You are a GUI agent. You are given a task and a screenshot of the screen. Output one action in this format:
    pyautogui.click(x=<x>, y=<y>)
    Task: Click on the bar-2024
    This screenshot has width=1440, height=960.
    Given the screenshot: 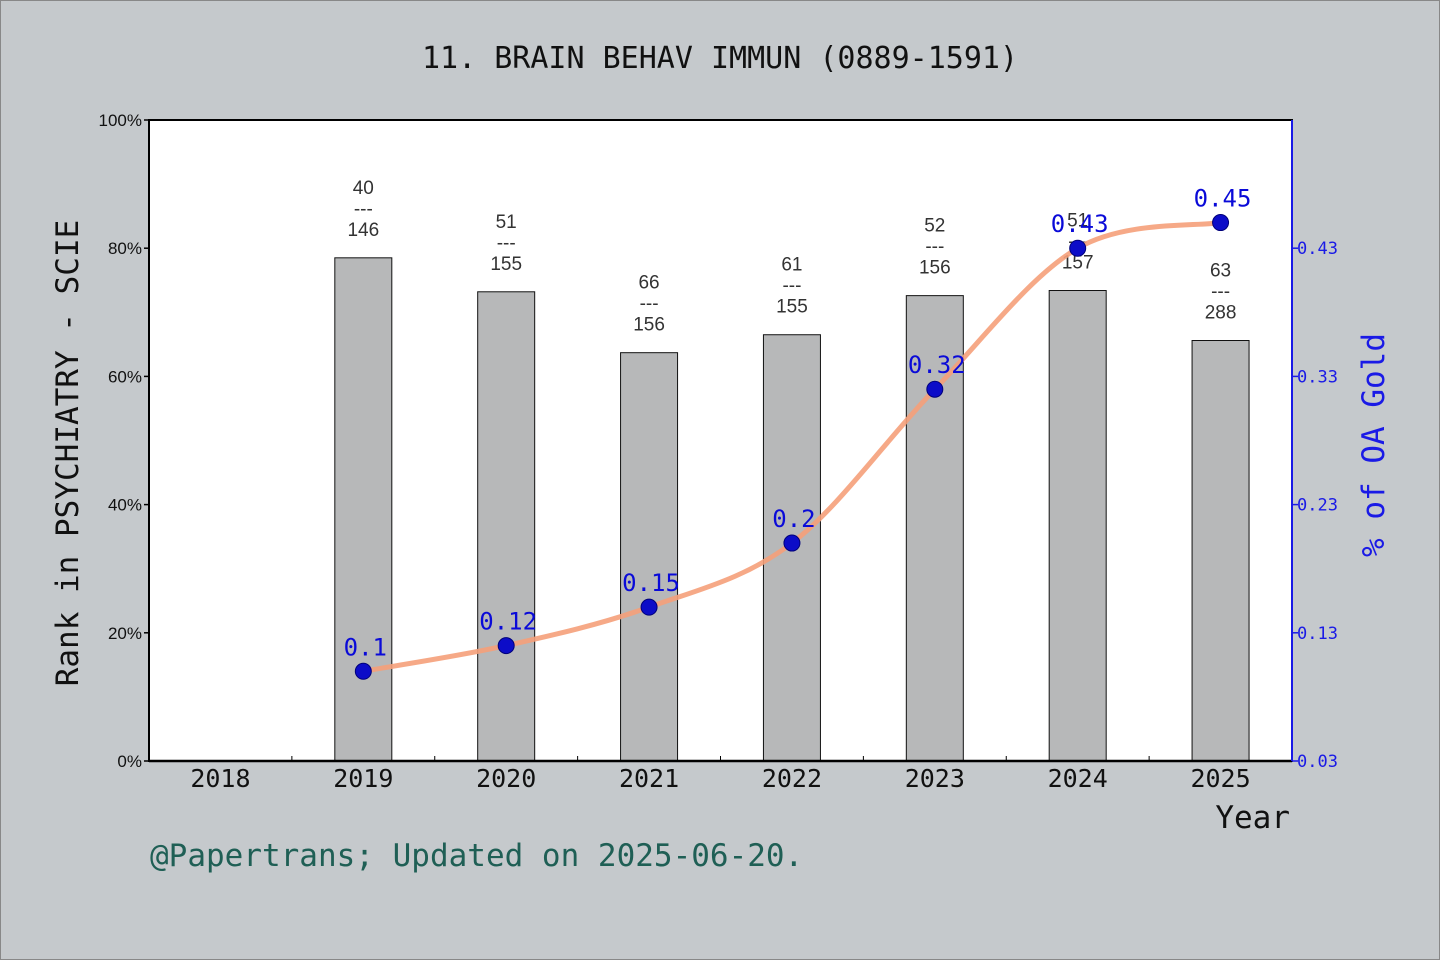 What is the action you would take?
    pyautogui.click(x=1077, y=526)
    